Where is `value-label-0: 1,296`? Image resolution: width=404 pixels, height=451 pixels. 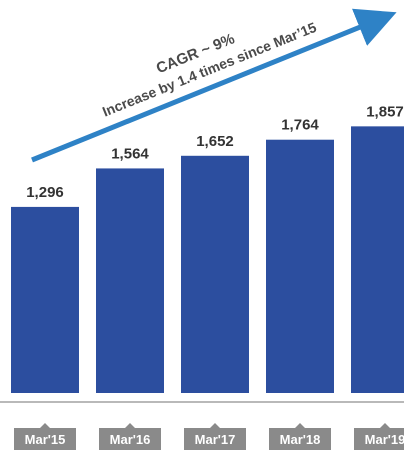 value-label-0: 1,296 is located at coordinates (45, 192).